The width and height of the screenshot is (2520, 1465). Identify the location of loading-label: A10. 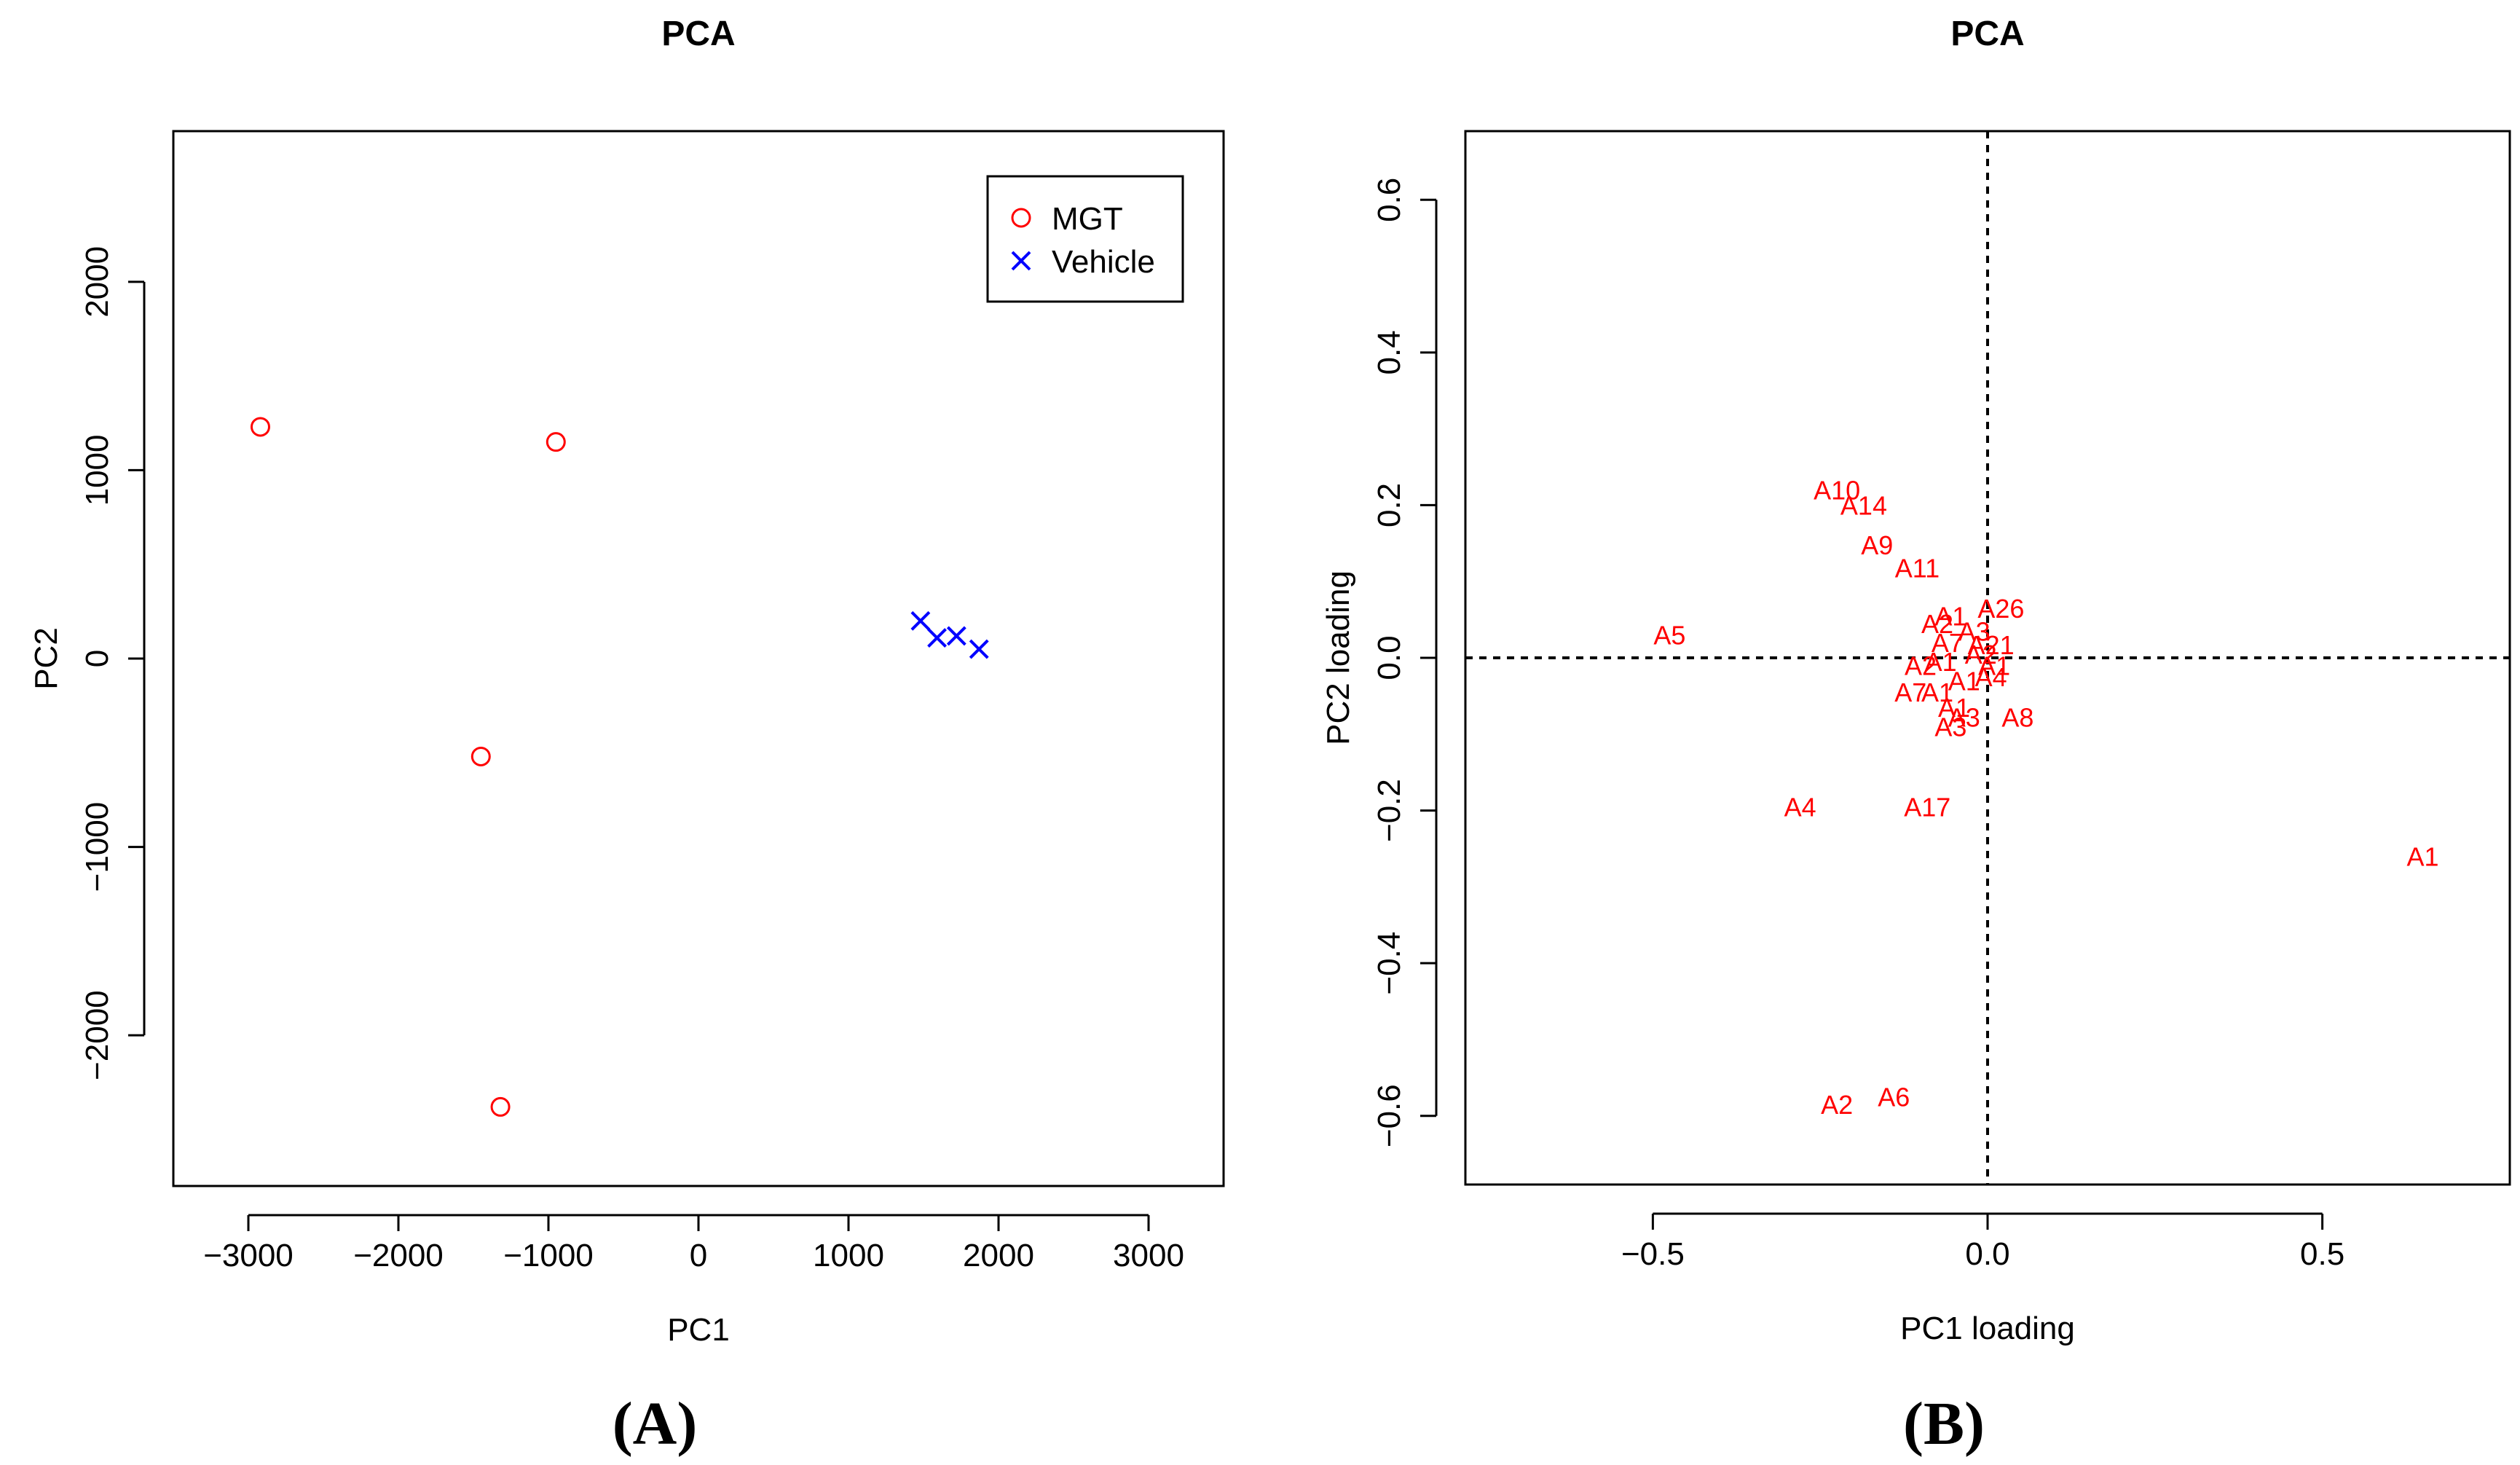
(1837, 490).